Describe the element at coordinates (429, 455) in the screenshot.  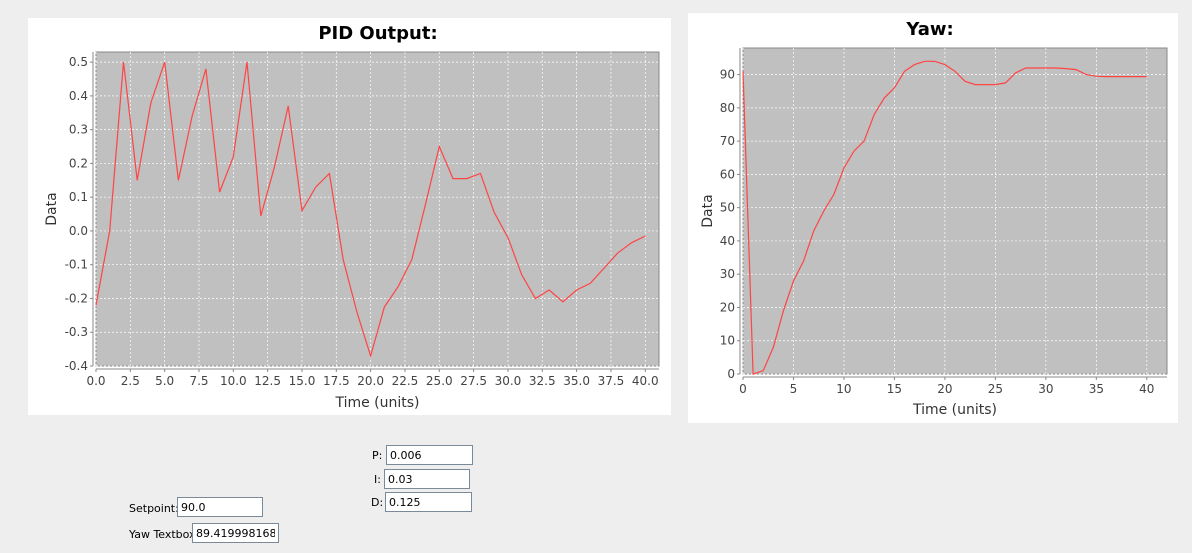
I see `p-input` at that location.